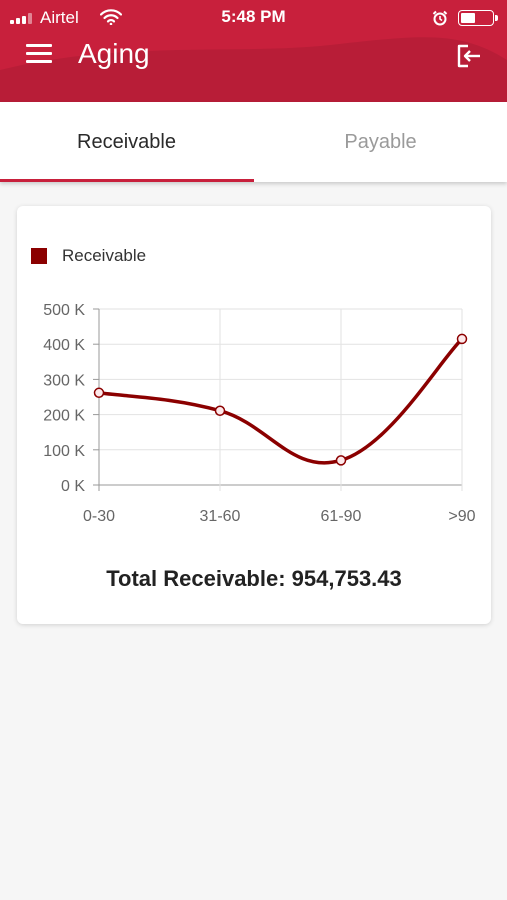 The width and height of the screenshot is (507, 900). Describe the element at coordinates (59, 17) in the screenshot. I see `carrier-name: Airtel` at that location.